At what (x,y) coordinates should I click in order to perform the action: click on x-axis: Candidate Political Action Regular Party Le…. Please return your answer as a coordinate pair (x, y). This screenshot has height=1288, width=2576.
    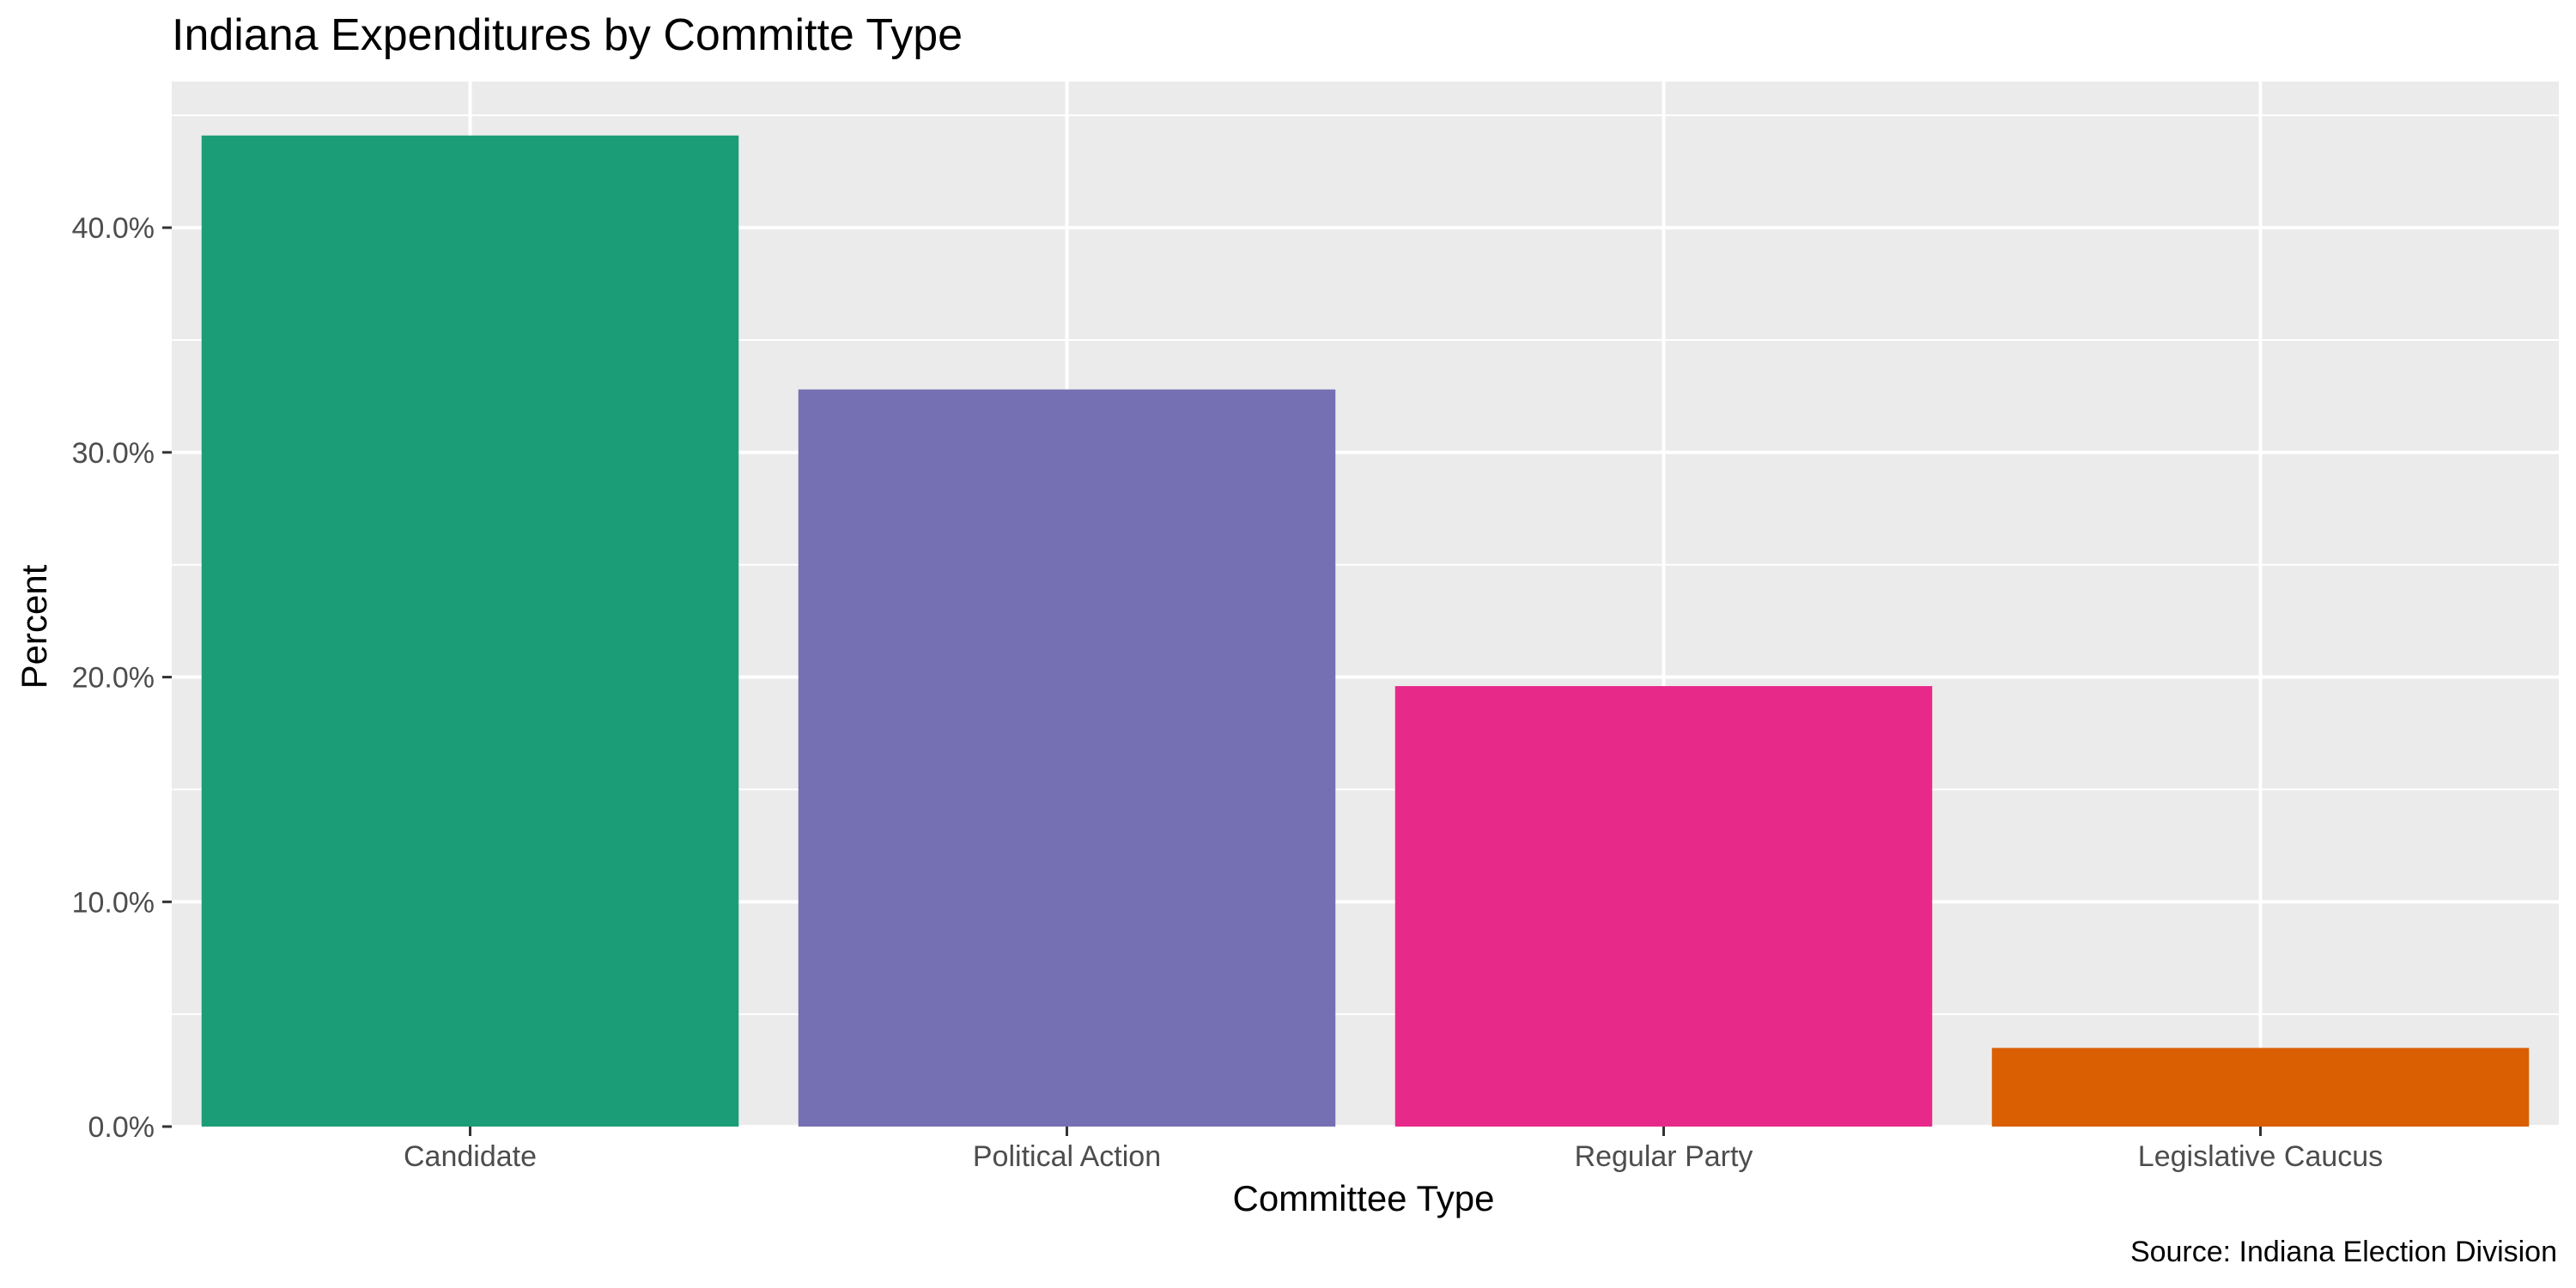
    Looking at the image, I should click on (1393, 1150).